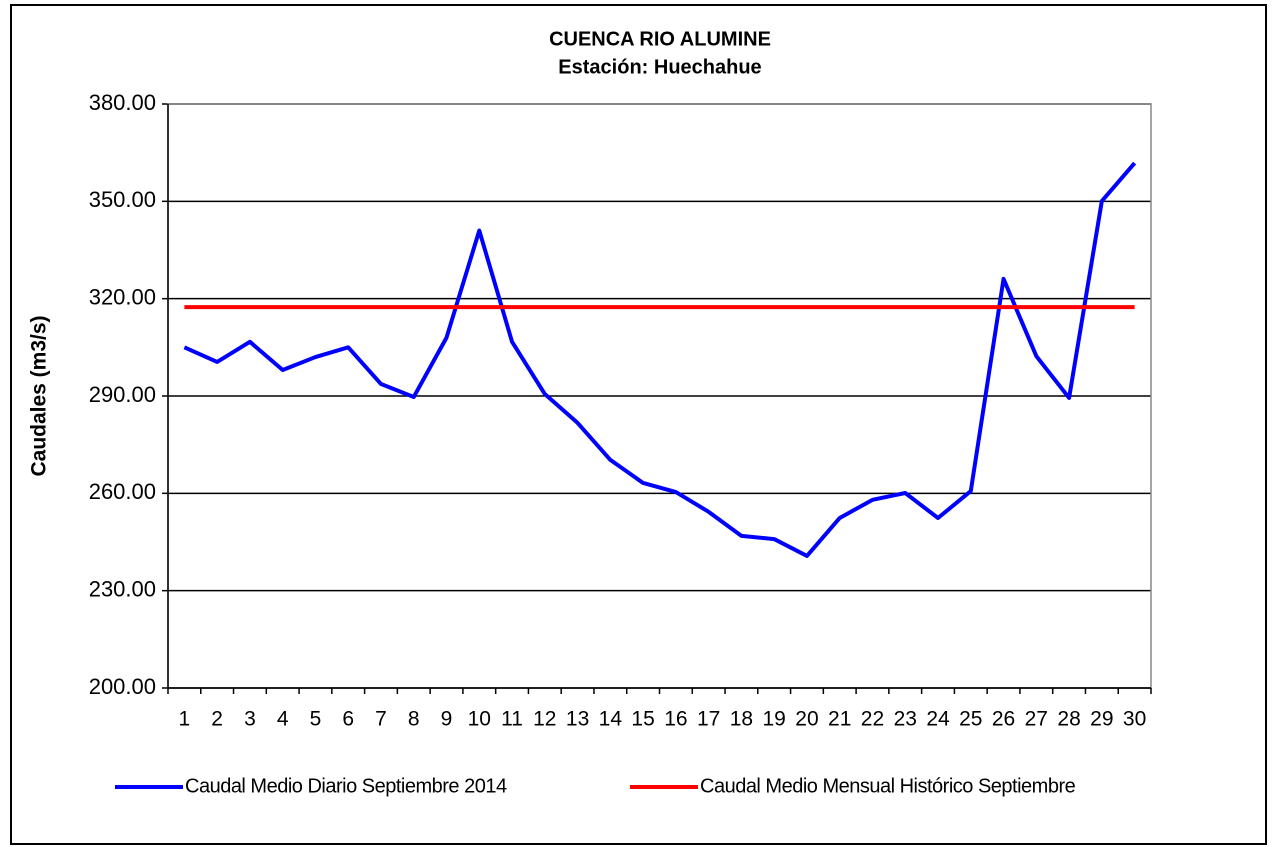  What do you see at coordinates (122, 296) in the screenshot?
I see `y-tick-label: 320.00` at bounding box center [122, 296].